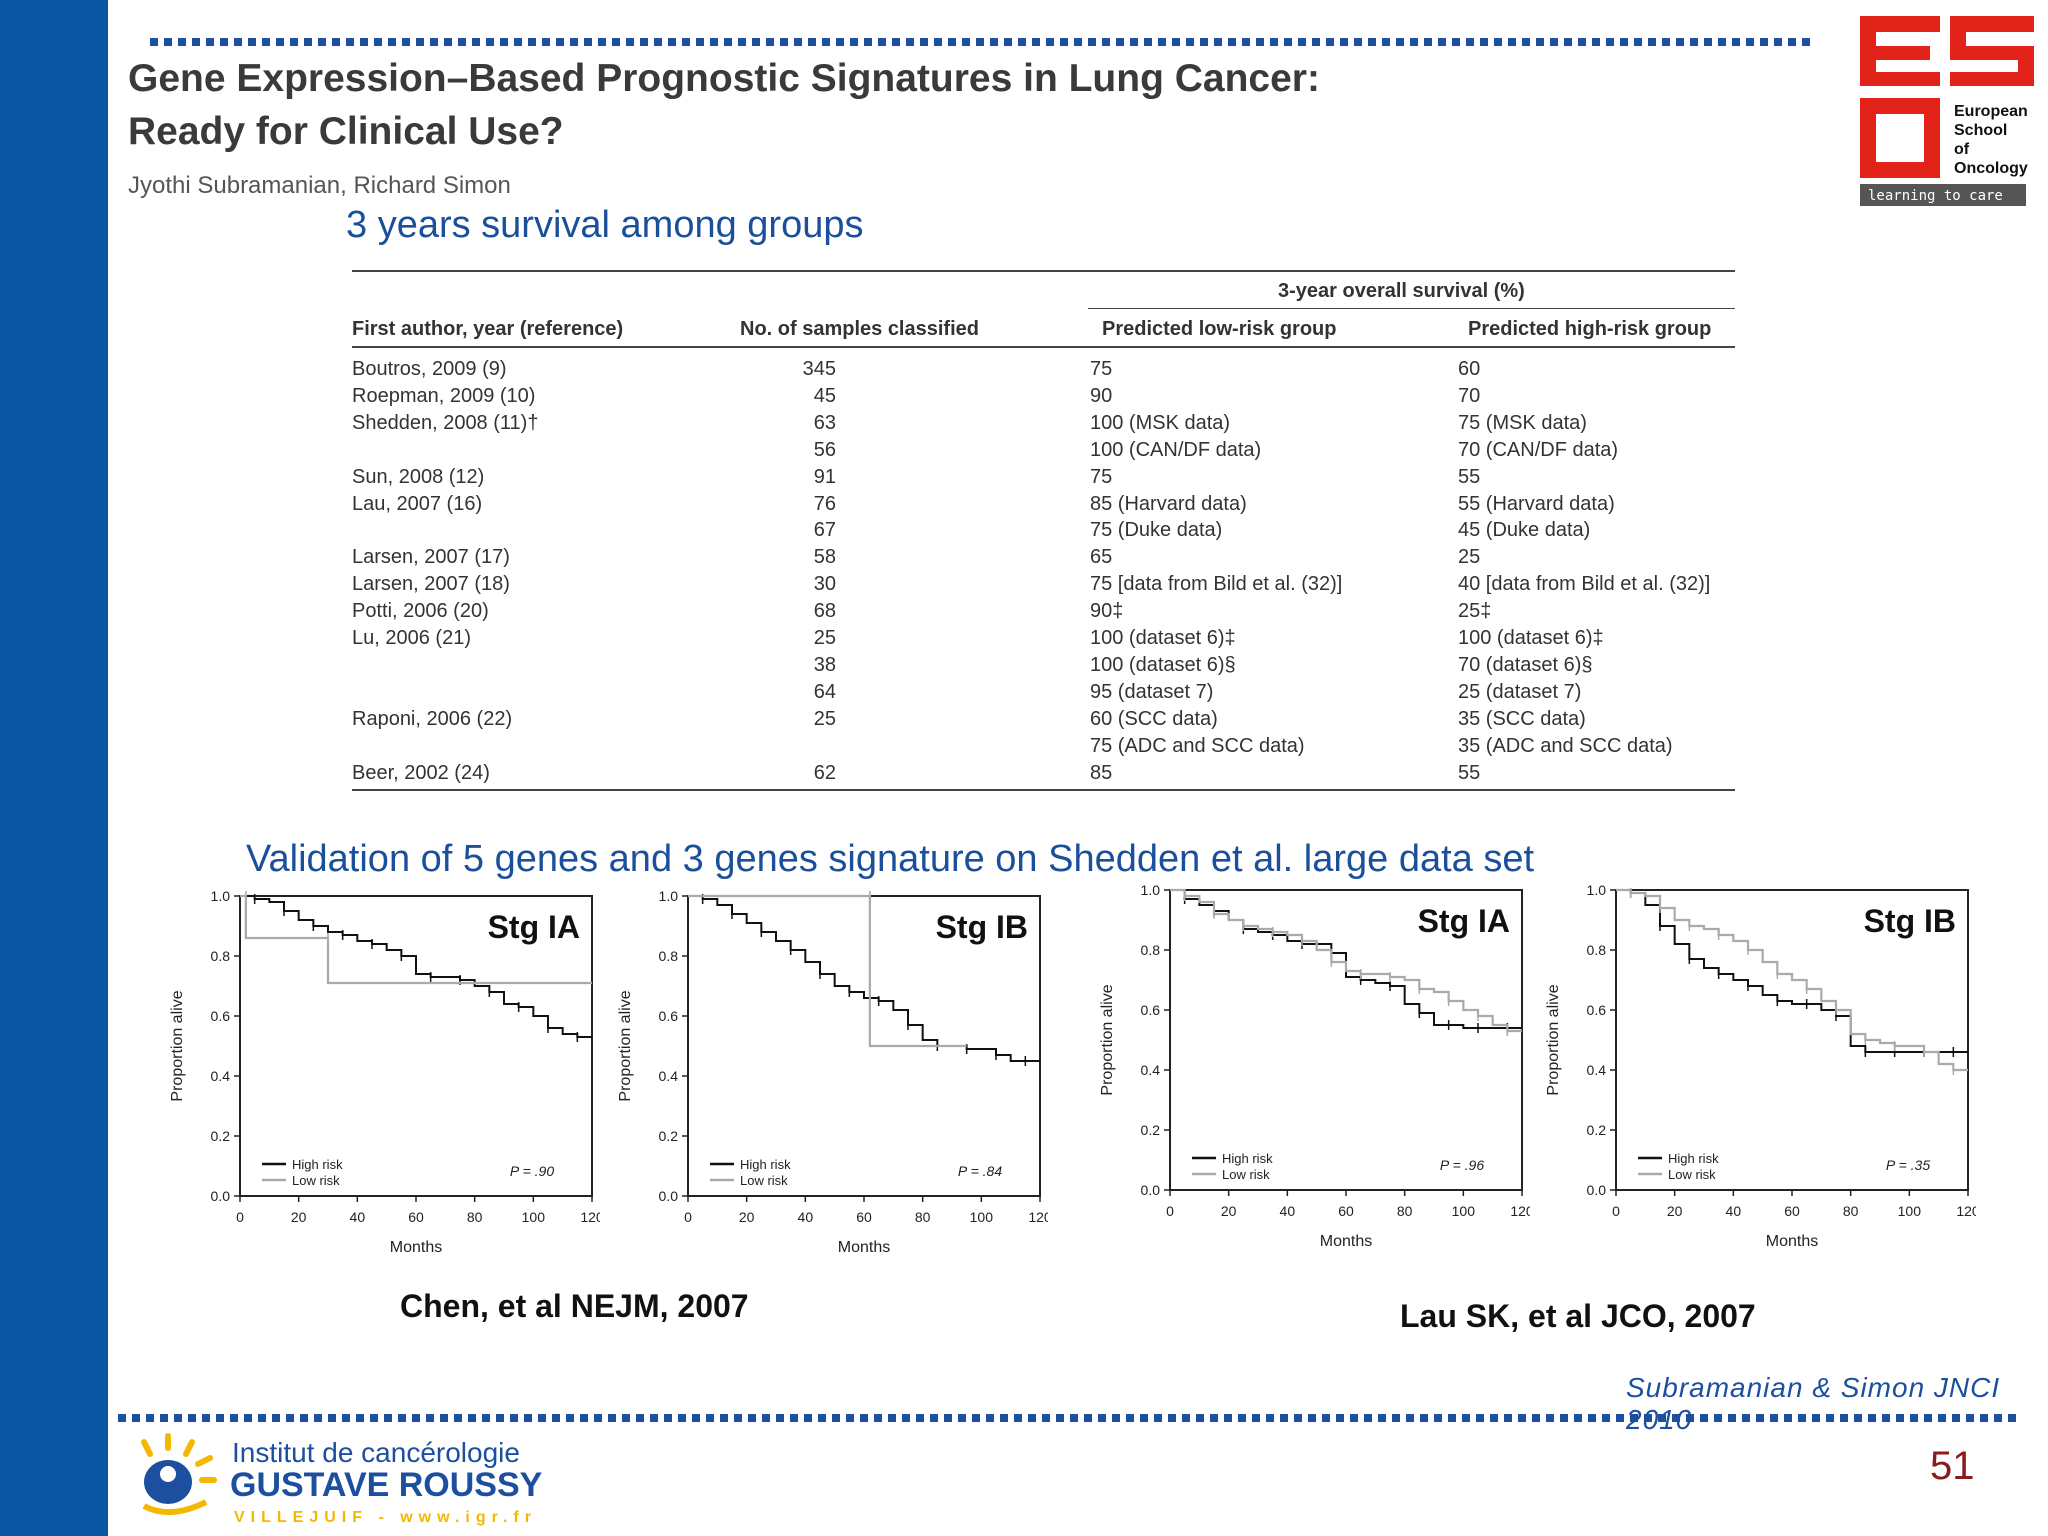  I want to click on cell-low-risk: 90‡, so click(1107, 611).